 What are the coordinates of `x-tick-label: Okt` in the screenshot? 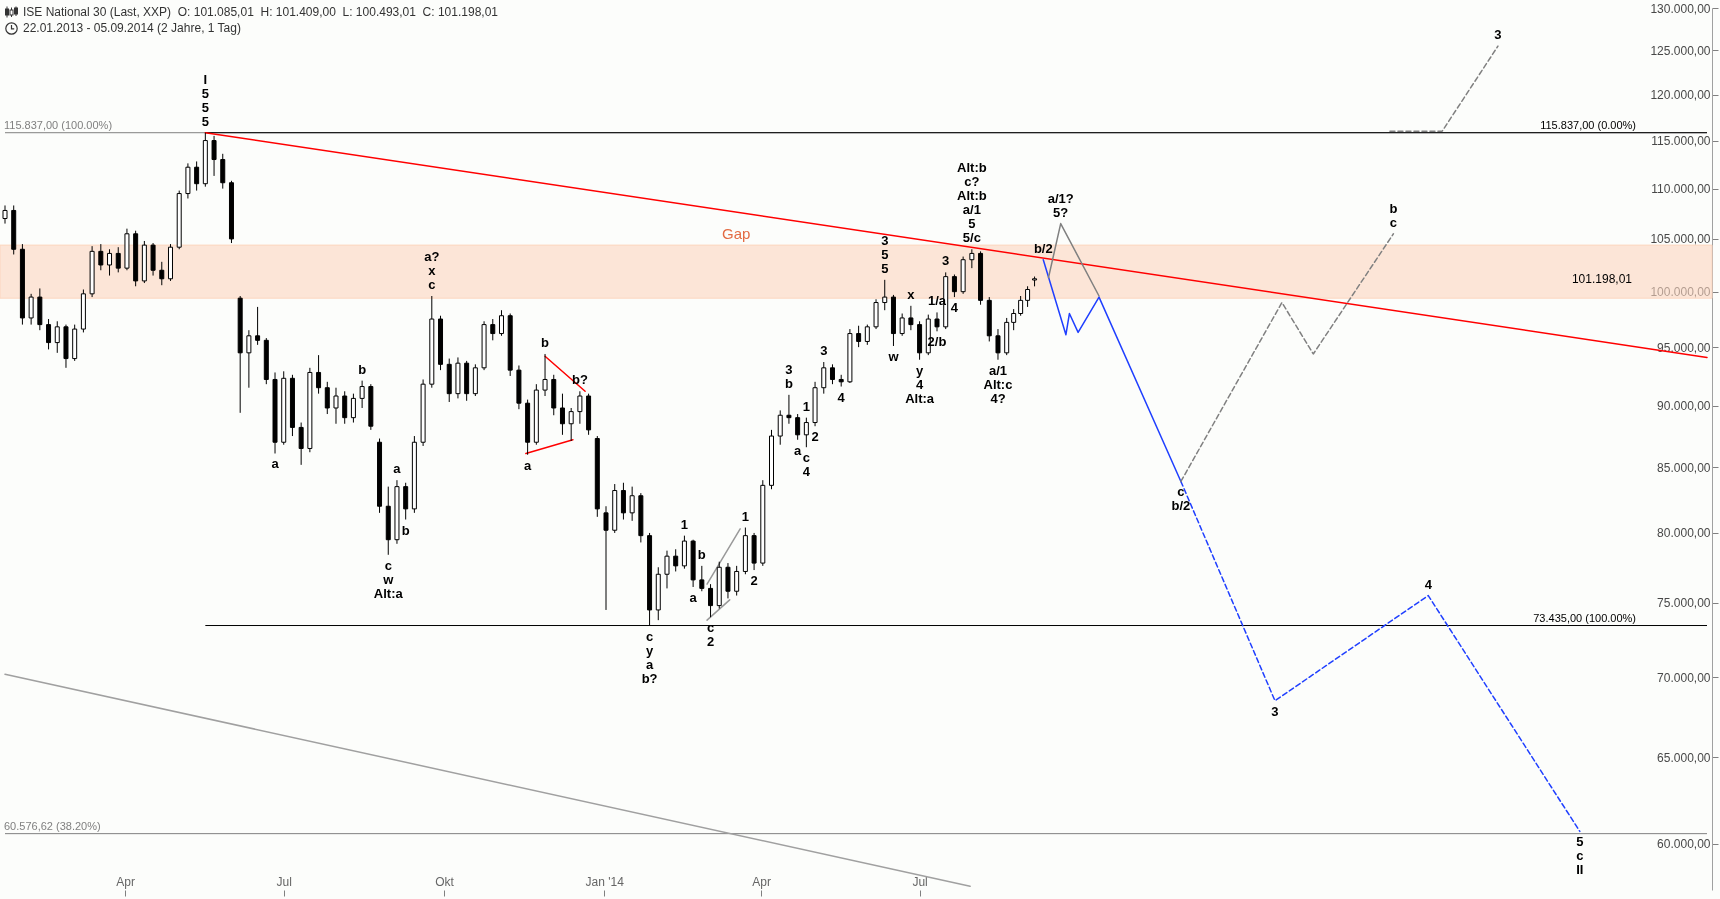 It's located at (445, 881).